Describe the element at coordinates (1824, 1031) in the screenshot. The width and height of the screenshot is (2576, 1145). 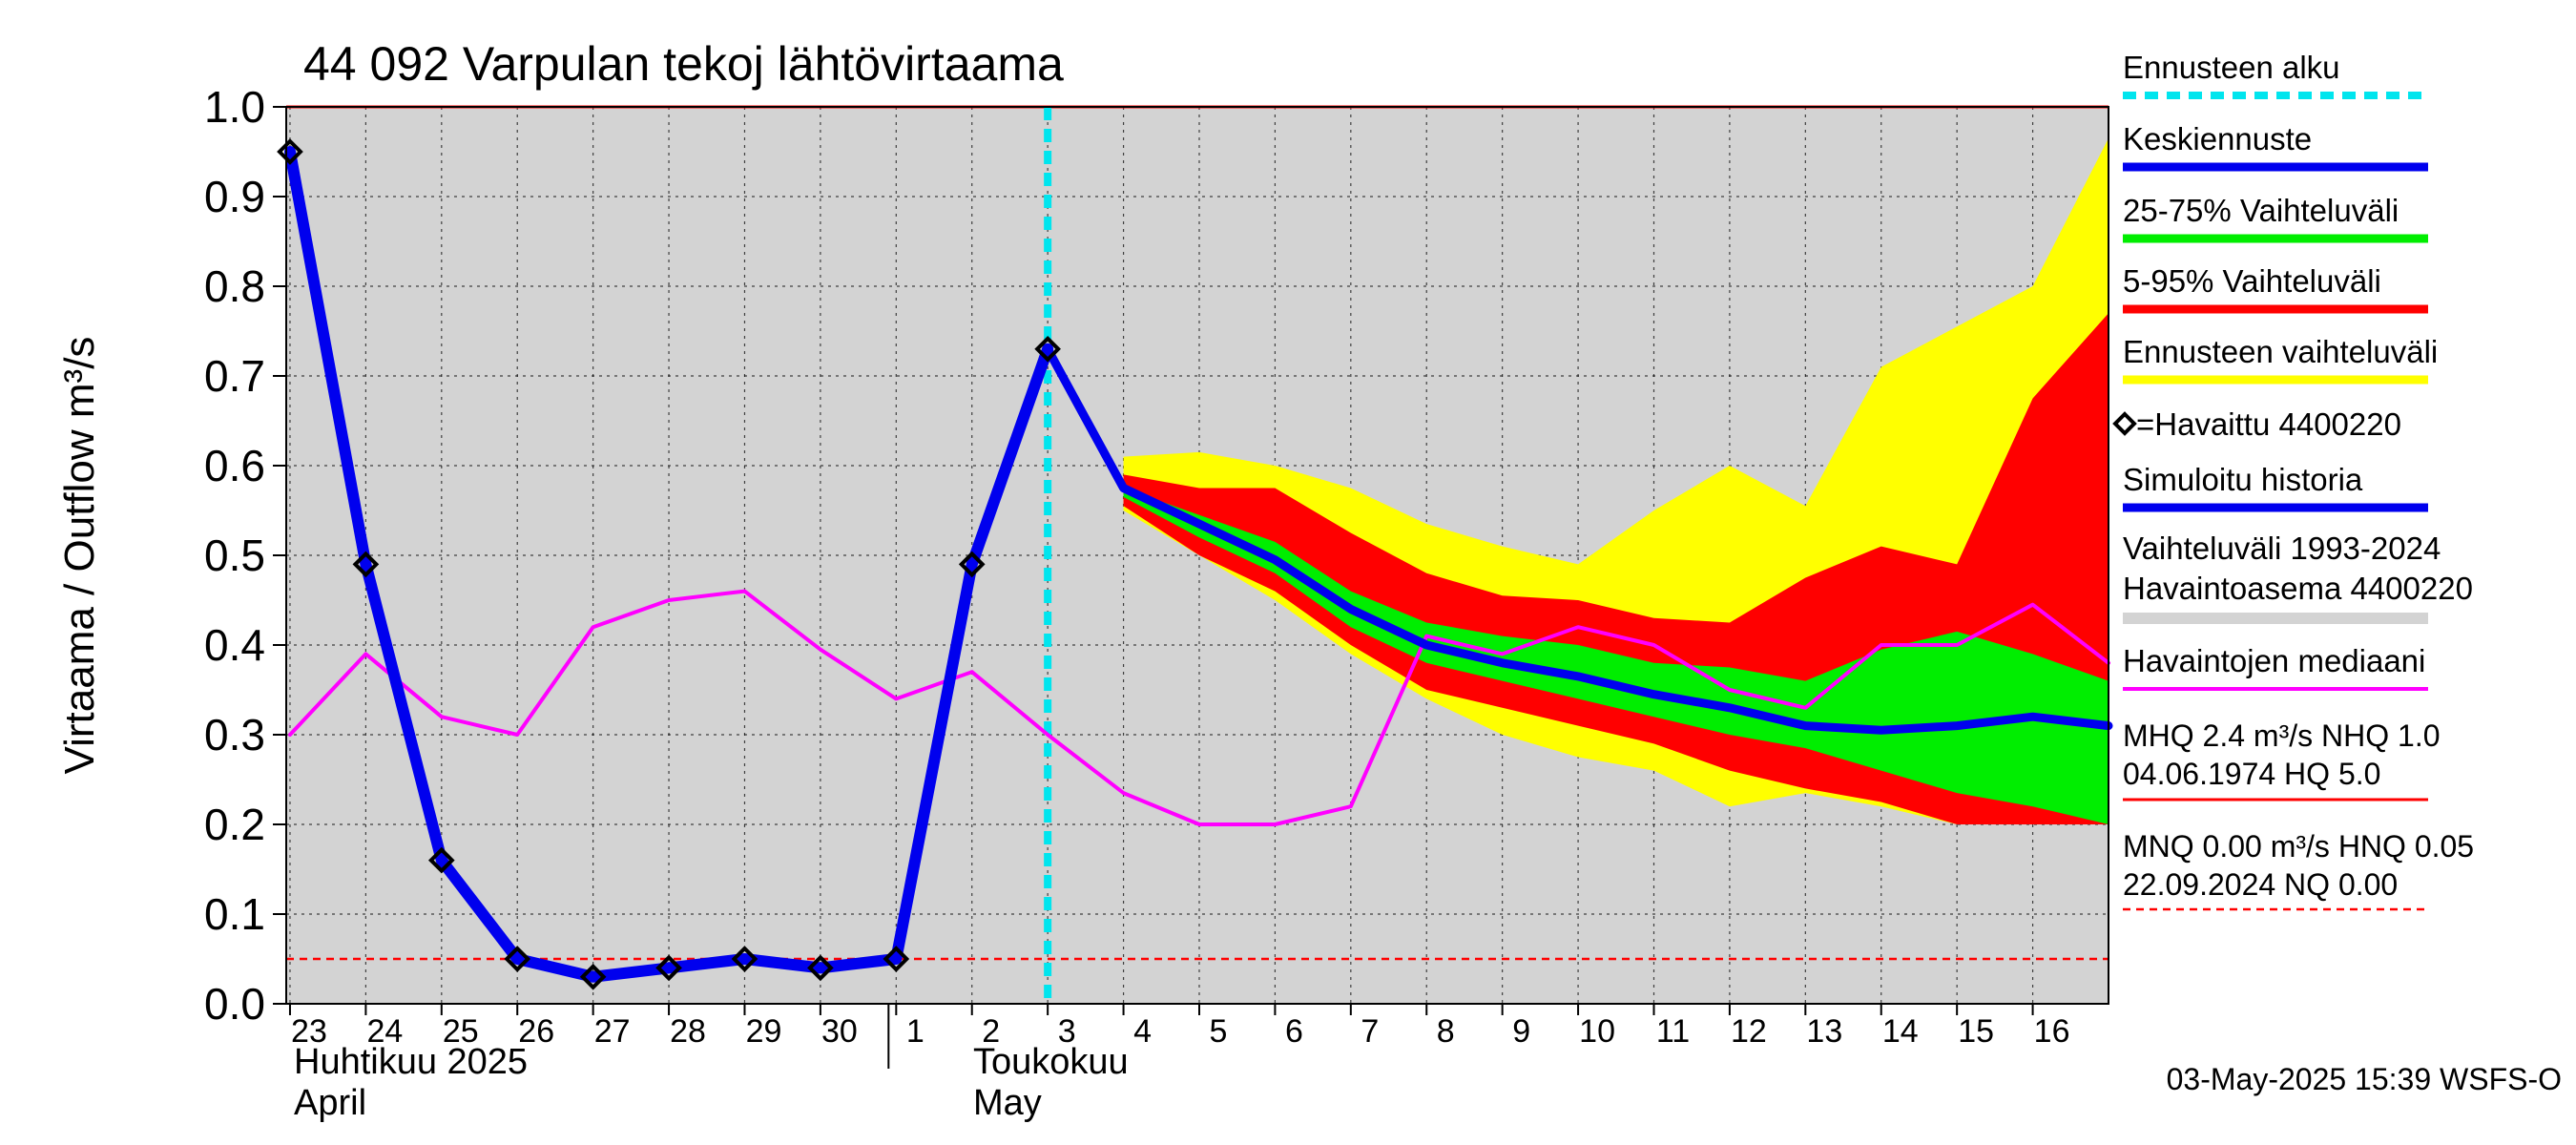
I see `x-tick-label: 13` at that location.